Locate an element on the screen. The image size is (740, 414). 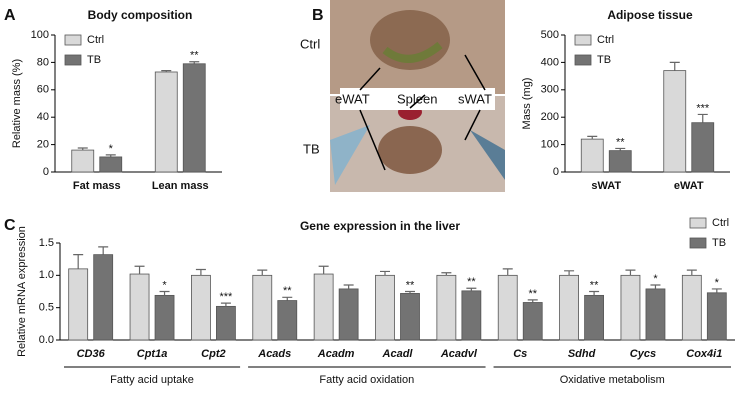
group-label: Oxidative metabolism is located at coordinates (612, 380).